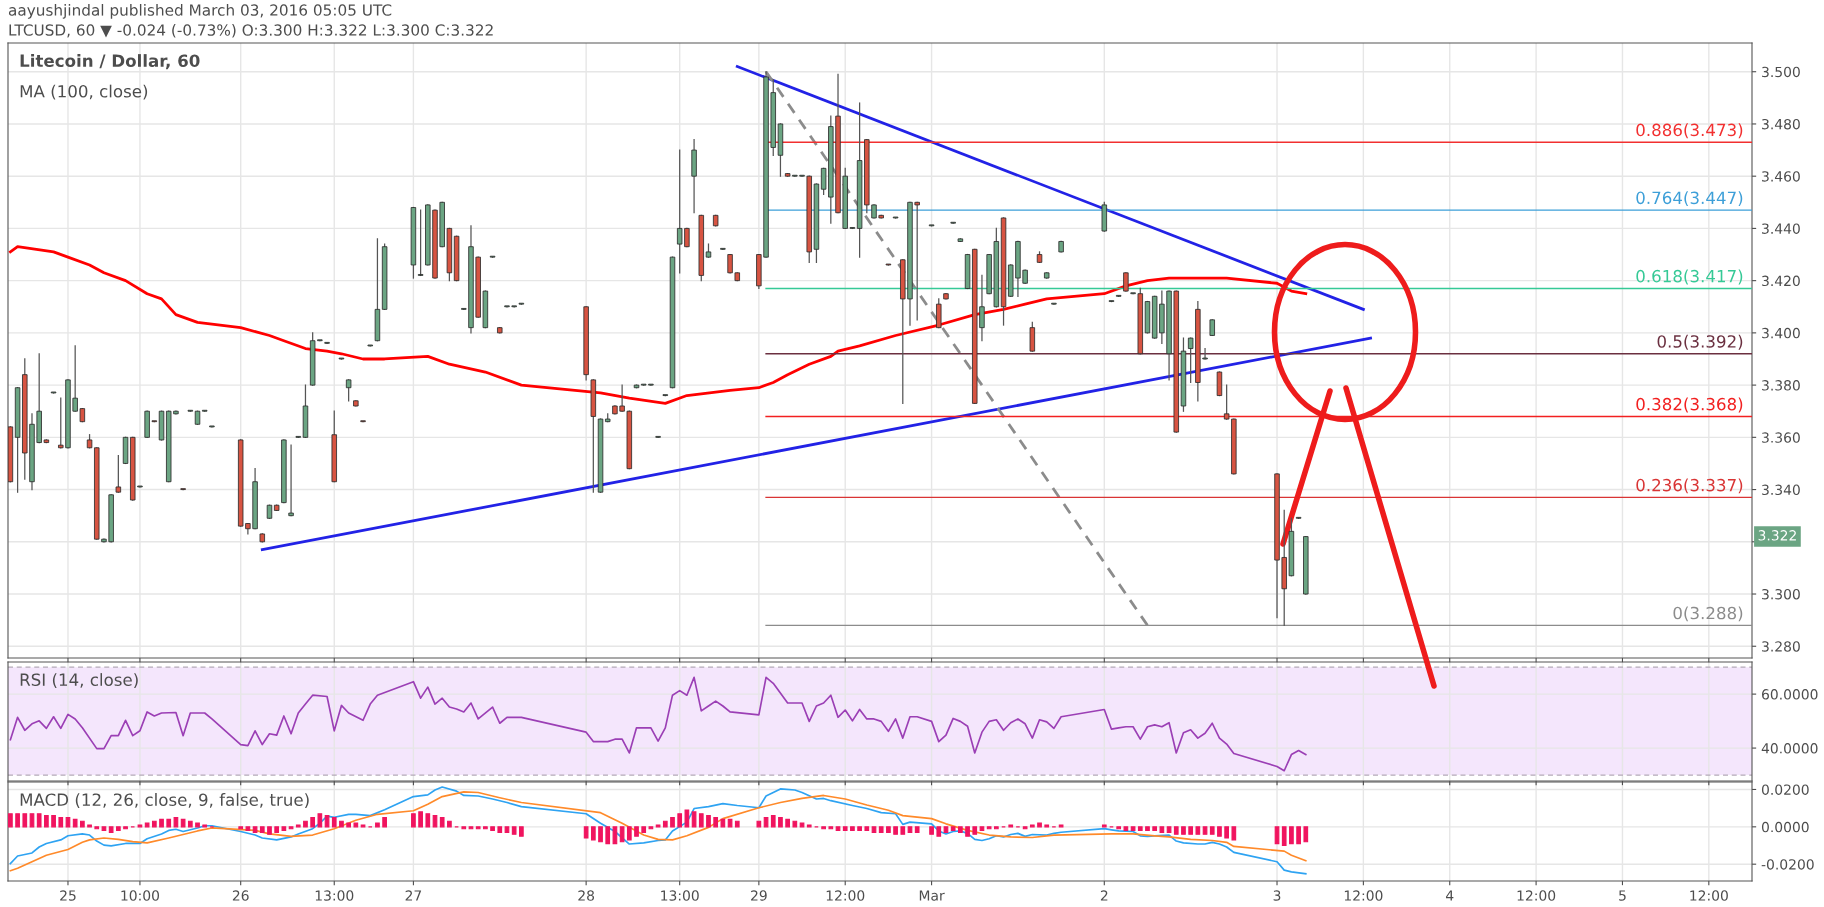 The height and width of the screenshot is (907, 1824). Describe the element at coordinates (658, 325) in the screenshot. I see `line-series` at that location.